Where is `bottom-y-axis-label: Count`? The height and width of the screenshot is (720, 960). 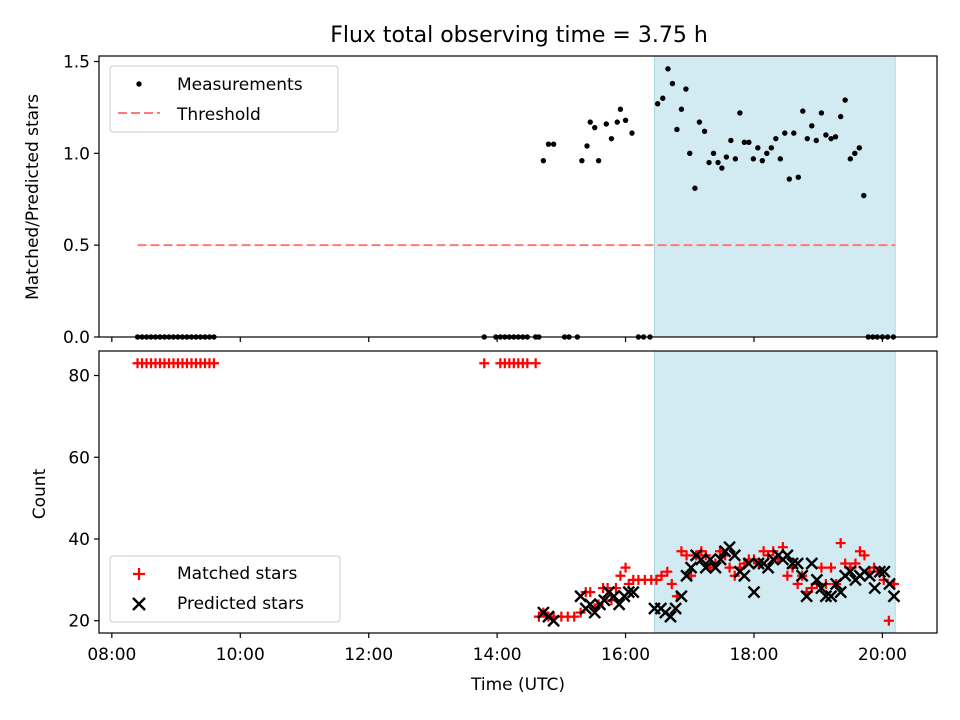 bottom-y-axis-label: Count is located at coordinates (40, 493).